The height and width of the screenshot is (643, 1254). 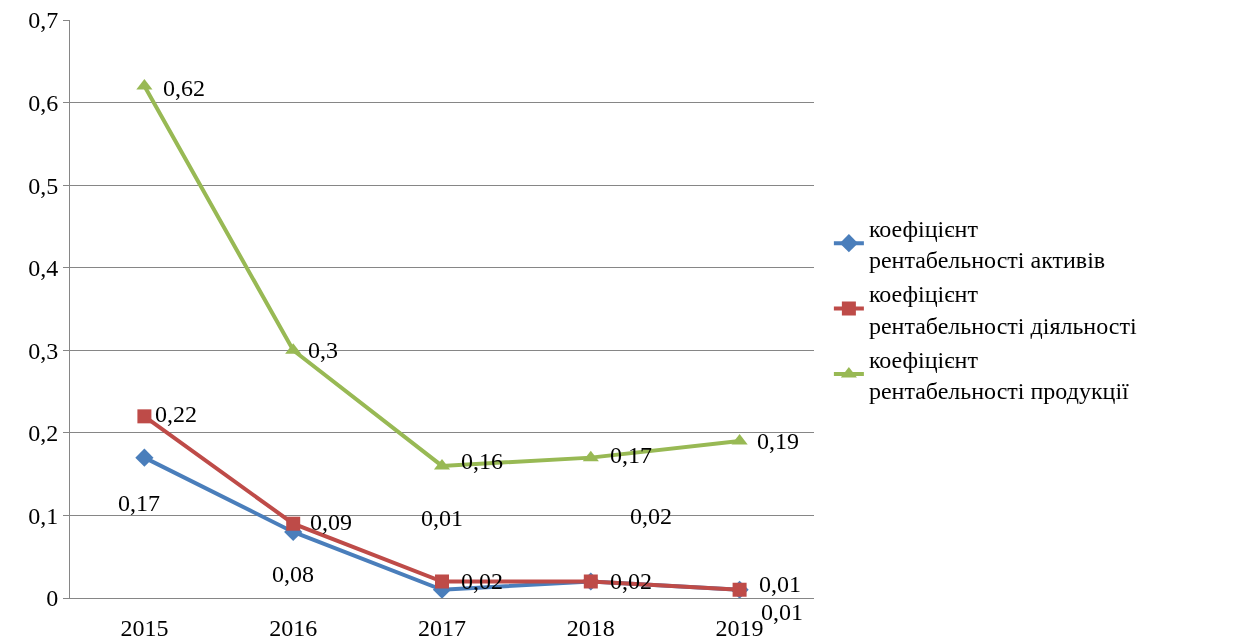 What do you see at coordinates (778, 441) in the screenshot?
I see `data-label: 0,19` at bounding box center [778, 441].